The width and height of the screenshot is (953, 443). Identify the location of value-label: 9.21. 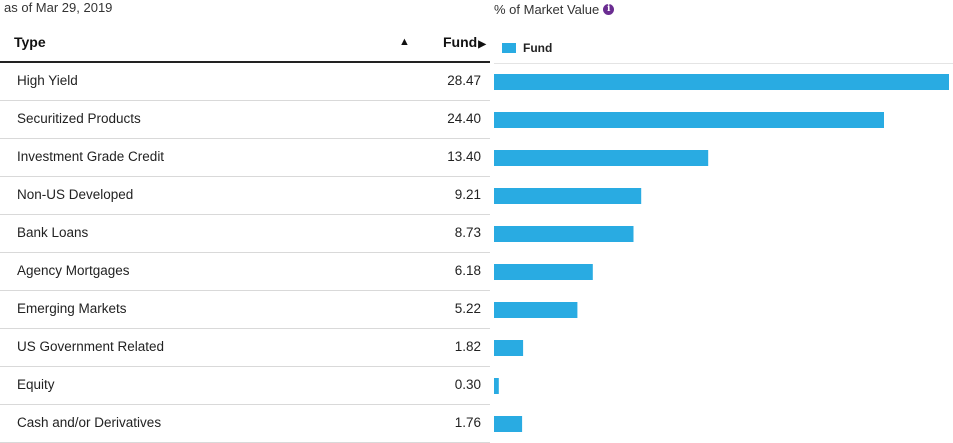
(467, 194).